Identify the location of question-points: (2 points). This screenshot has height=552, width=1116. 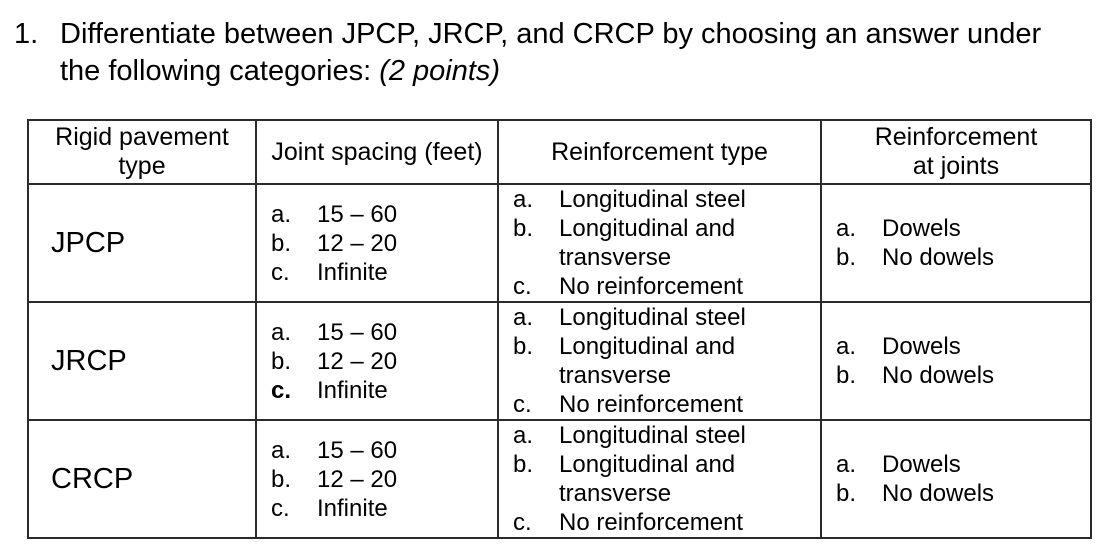
(440, 71).